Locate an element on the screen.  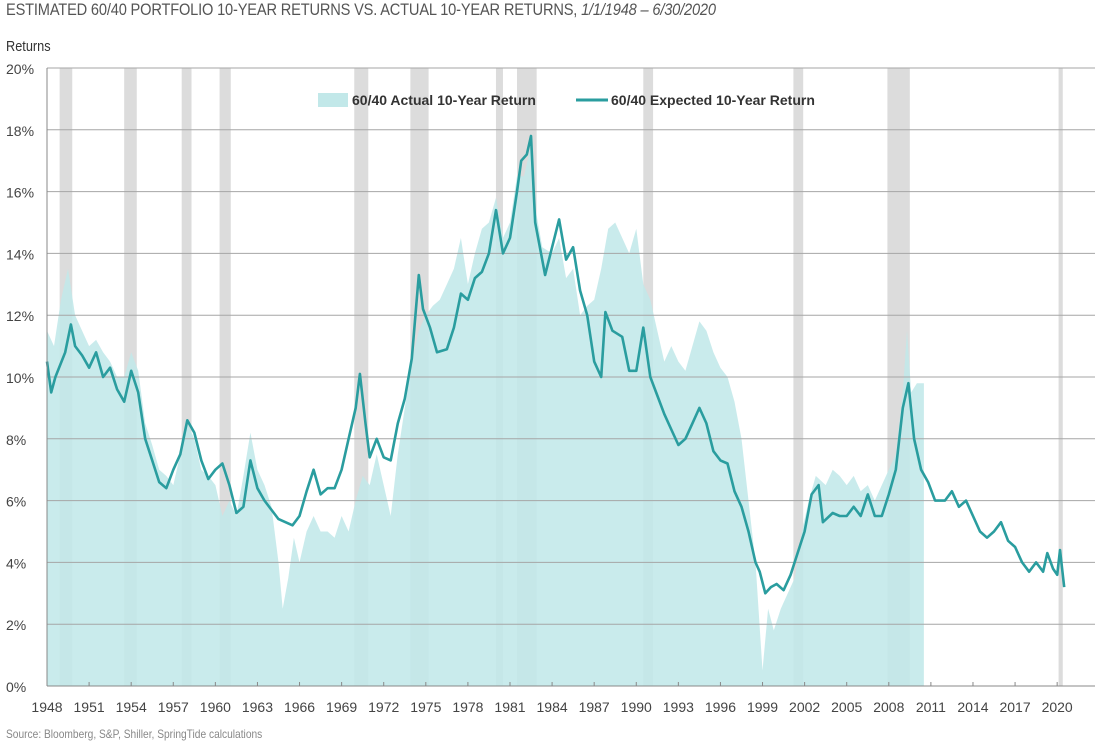
x-tick-label: 2002 is located at coordinates (804, 707).